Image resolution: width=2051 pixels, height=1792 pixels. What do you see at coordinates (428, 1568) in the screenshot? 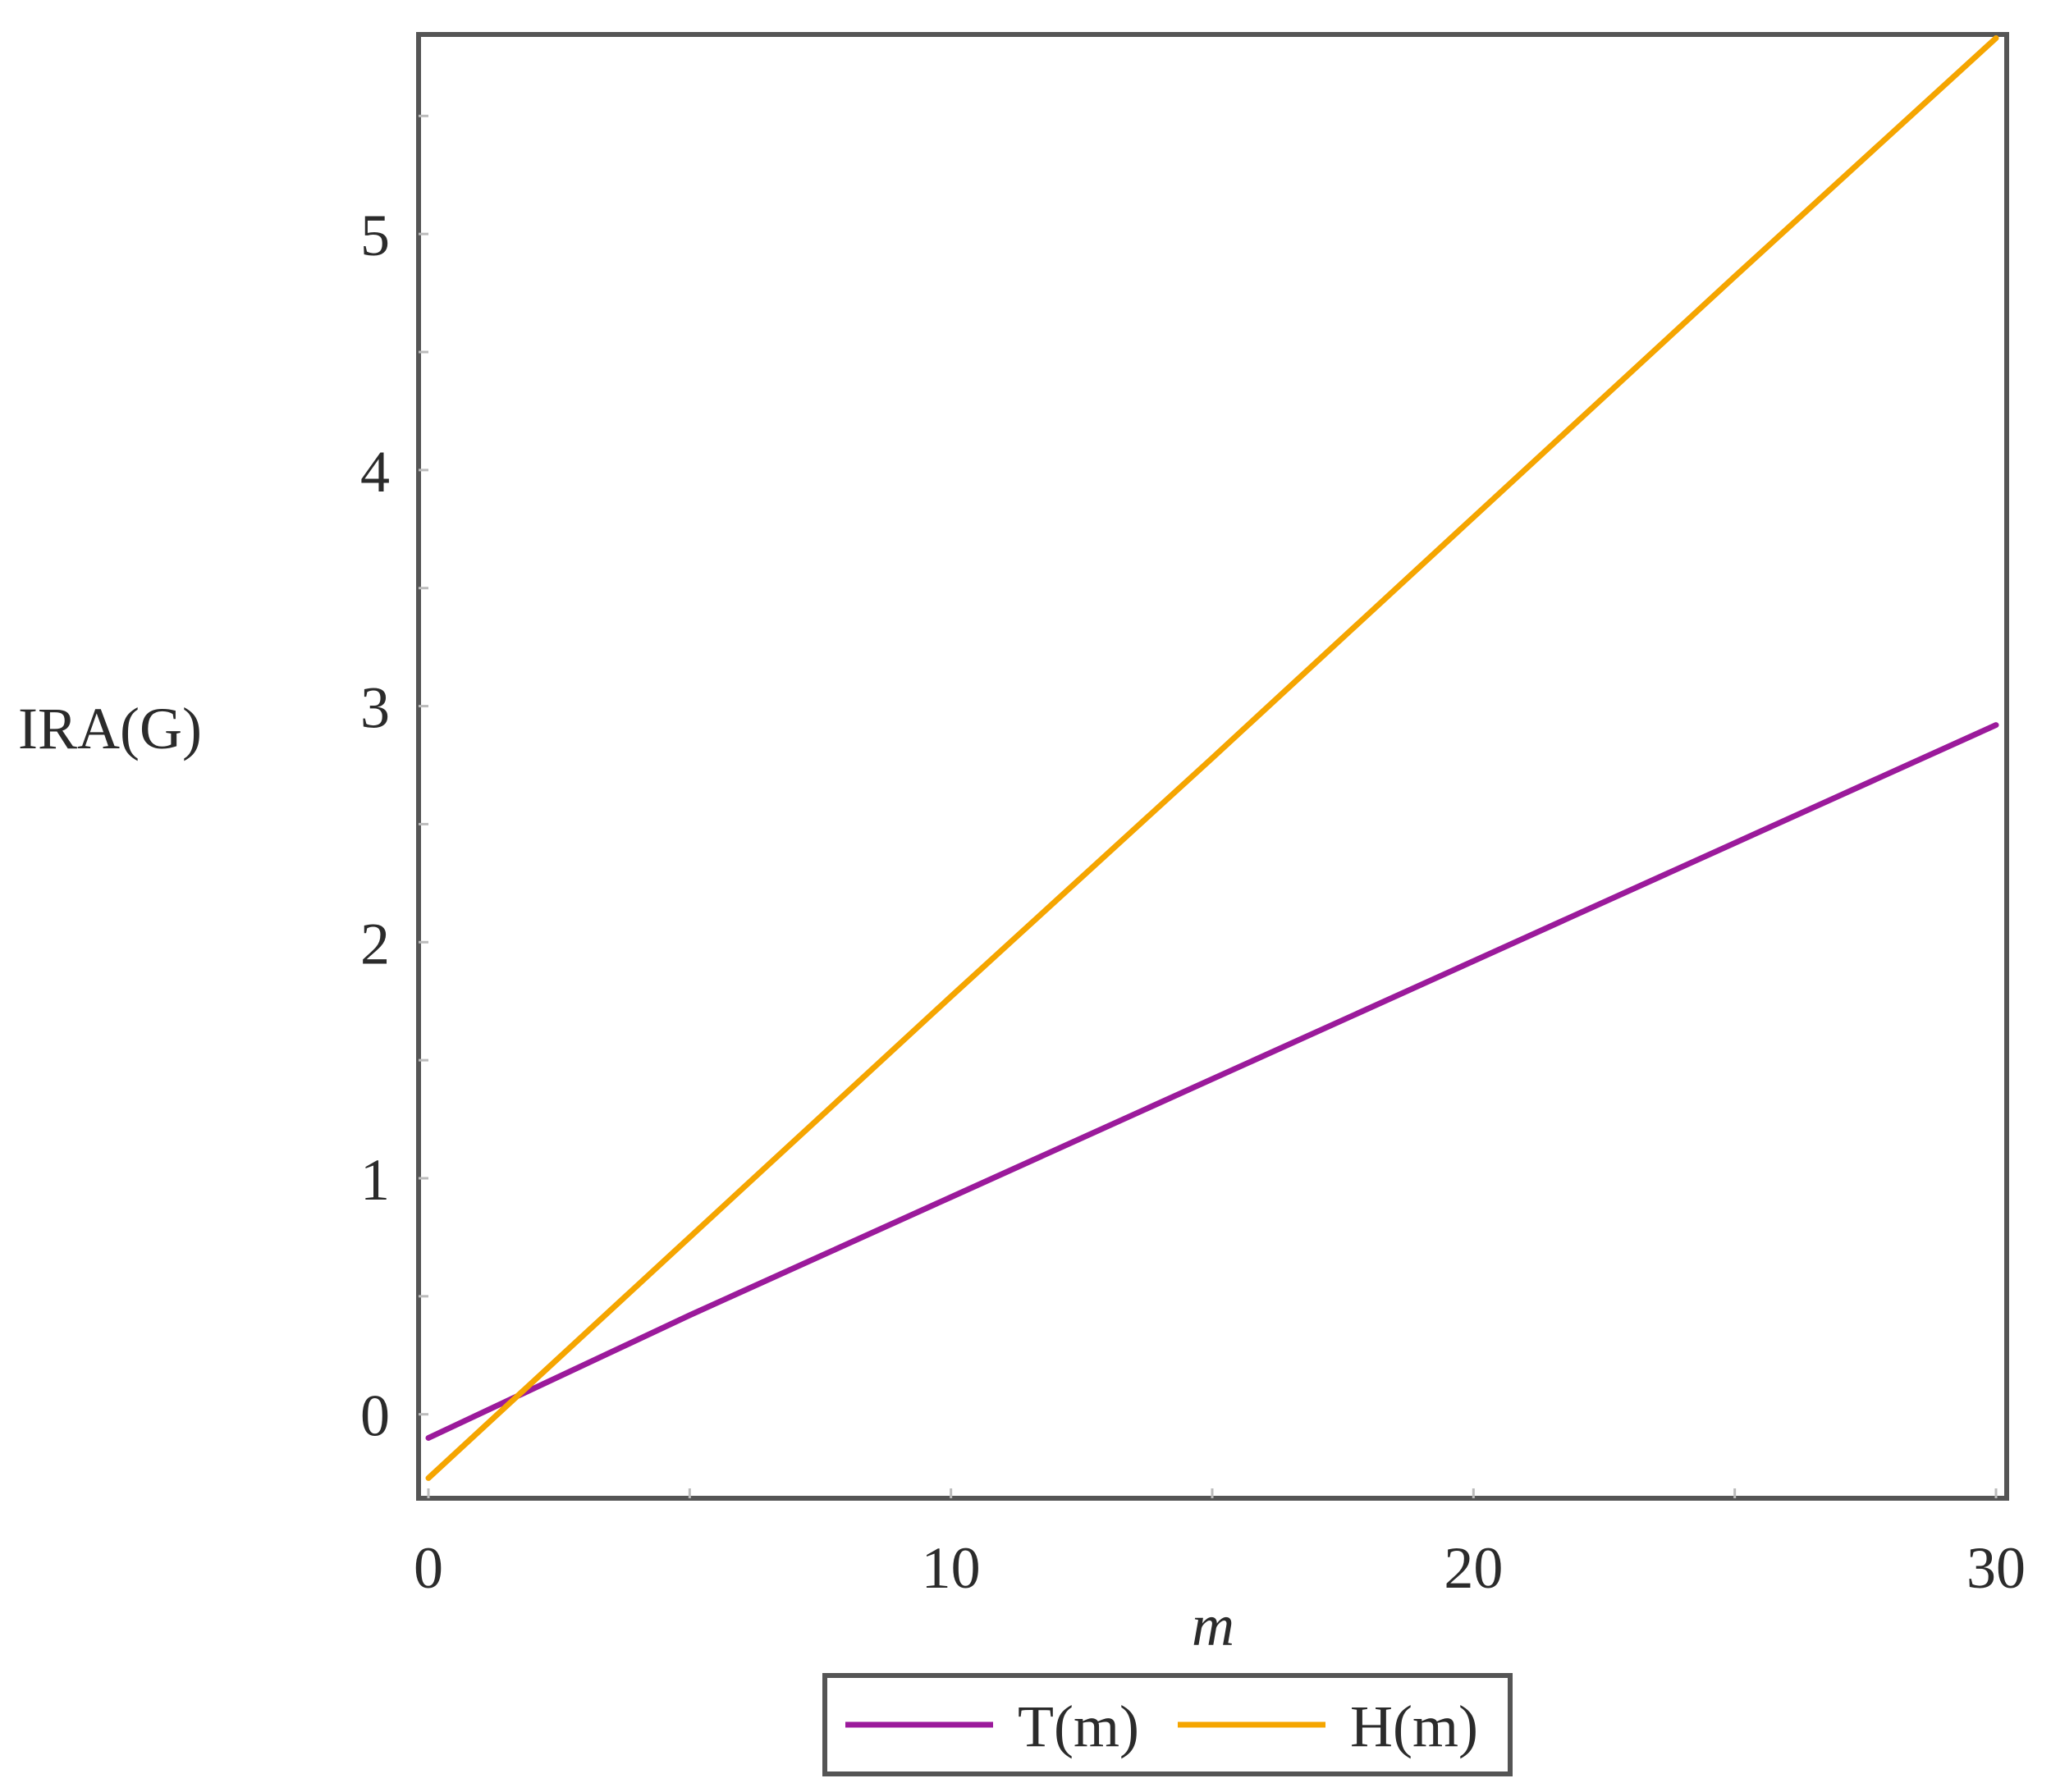
I see `x-tick-label: 0` at bounding box center [428, 1568].